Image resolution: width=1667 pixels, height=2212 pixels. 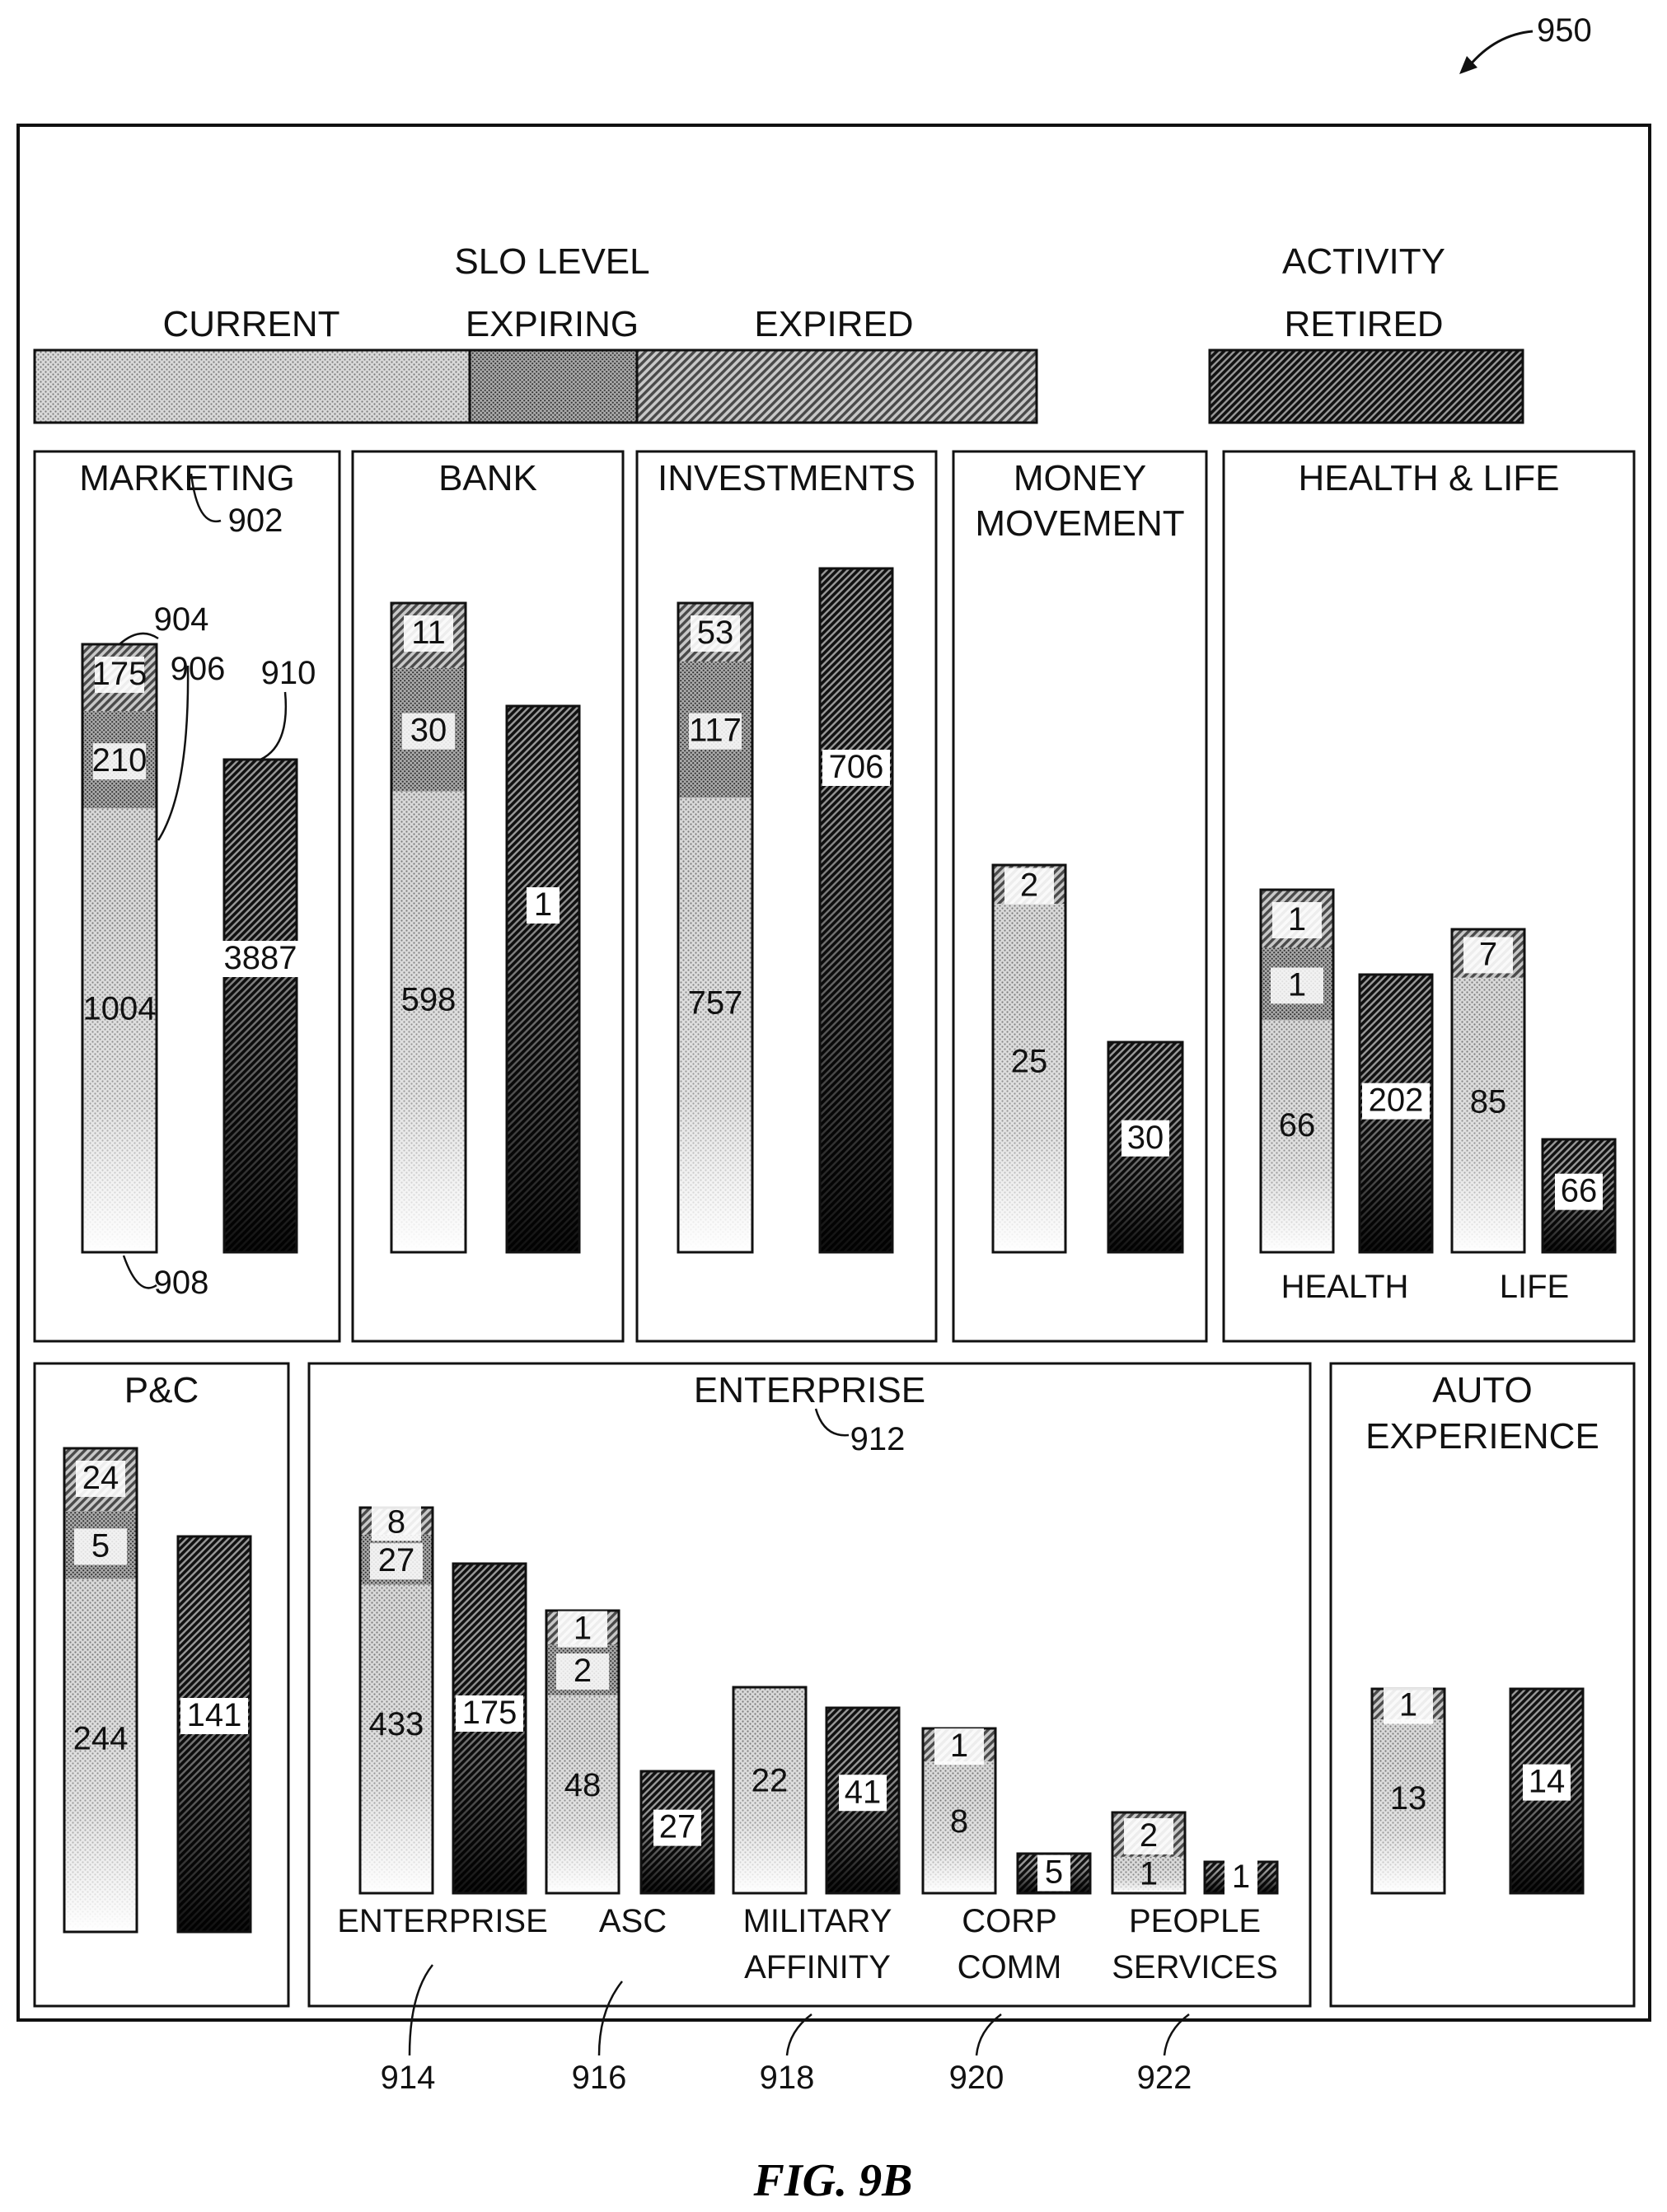 I want to click on current-value: 25, so click(x=1029, y=1061).